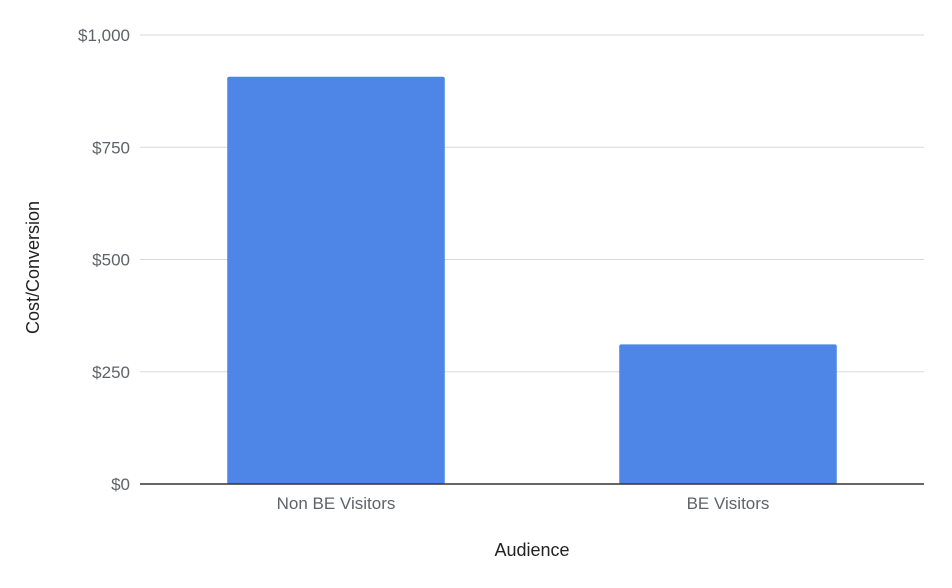 The image size is (952, 588). I want to click on y-tick-label: $750, so click(111, 147).